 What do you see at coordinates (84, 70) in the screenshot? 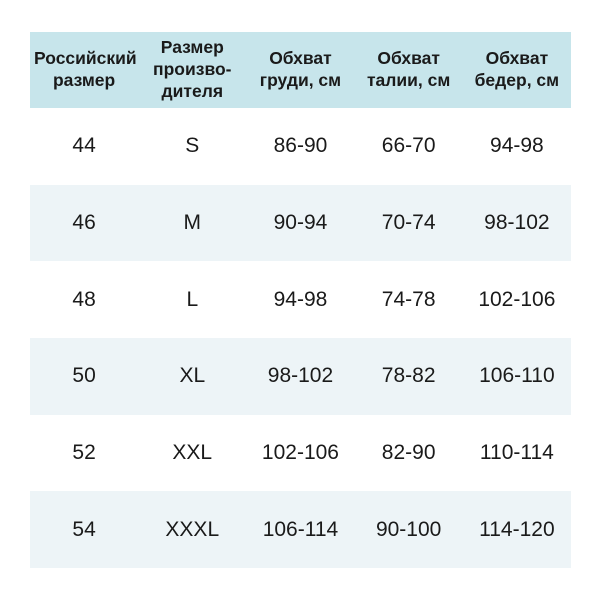
I see `header-russian-size: Российский размер` at bounding box center [84, 70].